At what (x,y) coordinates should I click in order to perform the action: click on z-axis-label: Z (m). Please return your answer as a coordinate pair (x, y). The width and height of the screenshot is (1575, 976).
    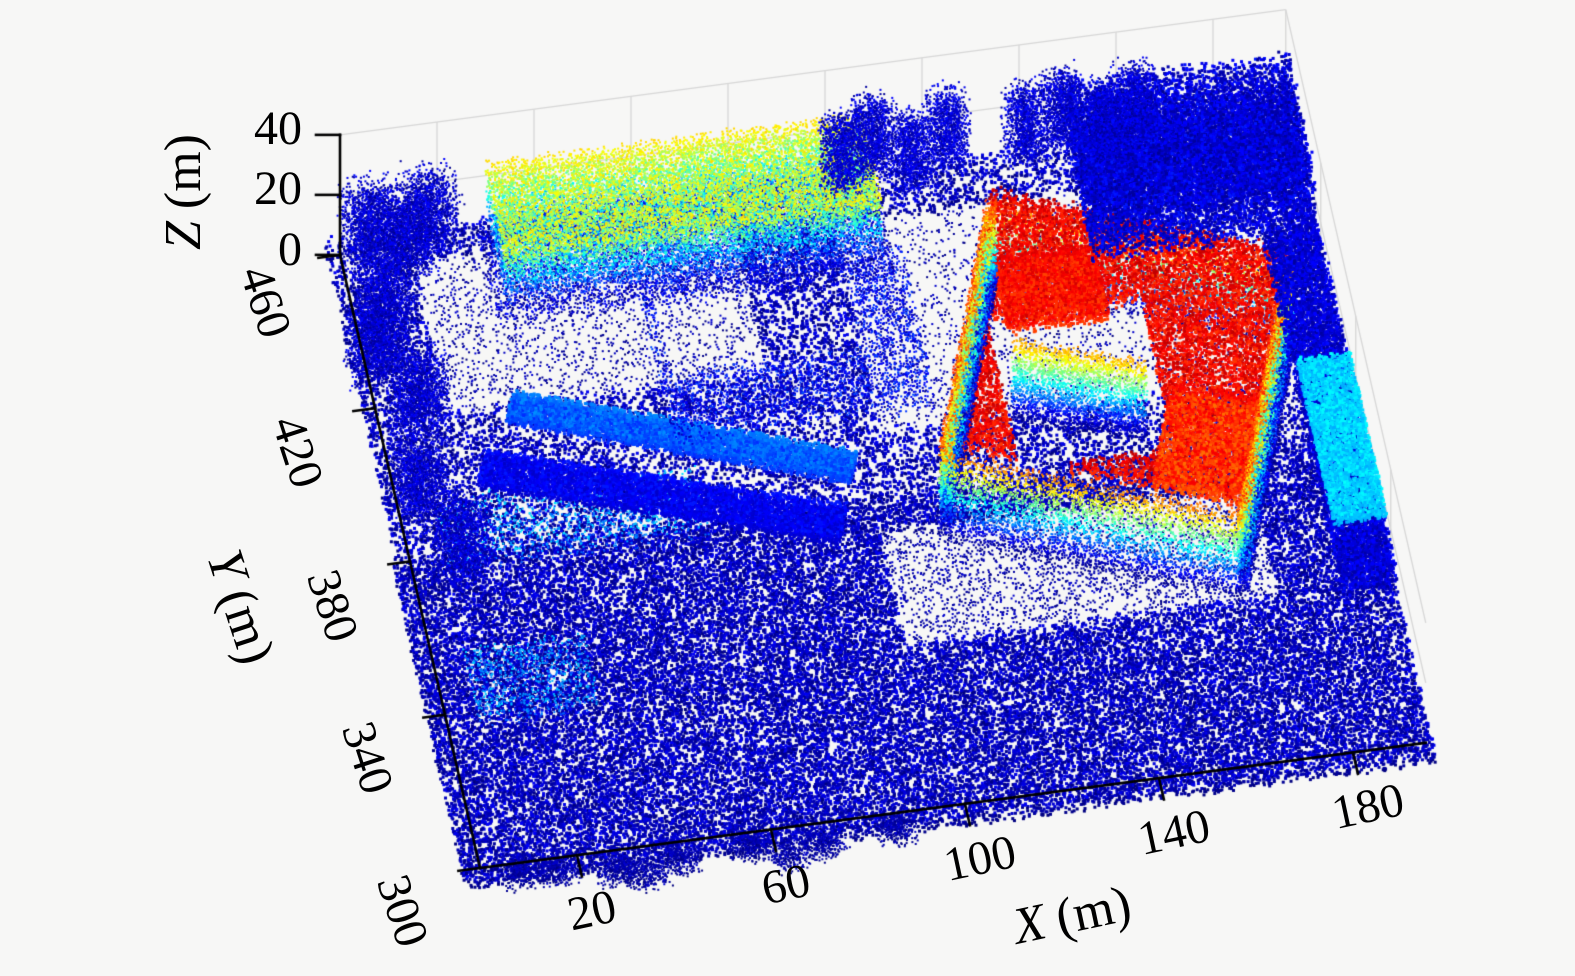
    Looking at the image, I should click on (183, 192).